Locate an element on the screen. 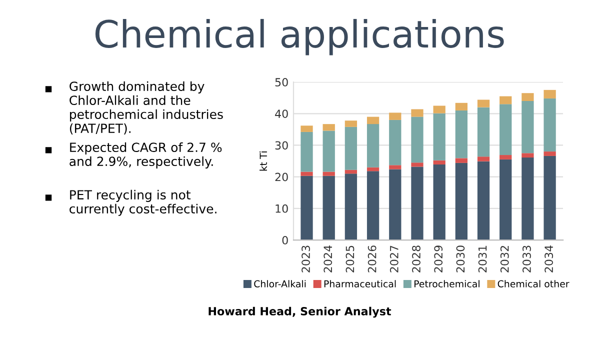  x-tick-label: 2030 is located at coordinates (460, 259).